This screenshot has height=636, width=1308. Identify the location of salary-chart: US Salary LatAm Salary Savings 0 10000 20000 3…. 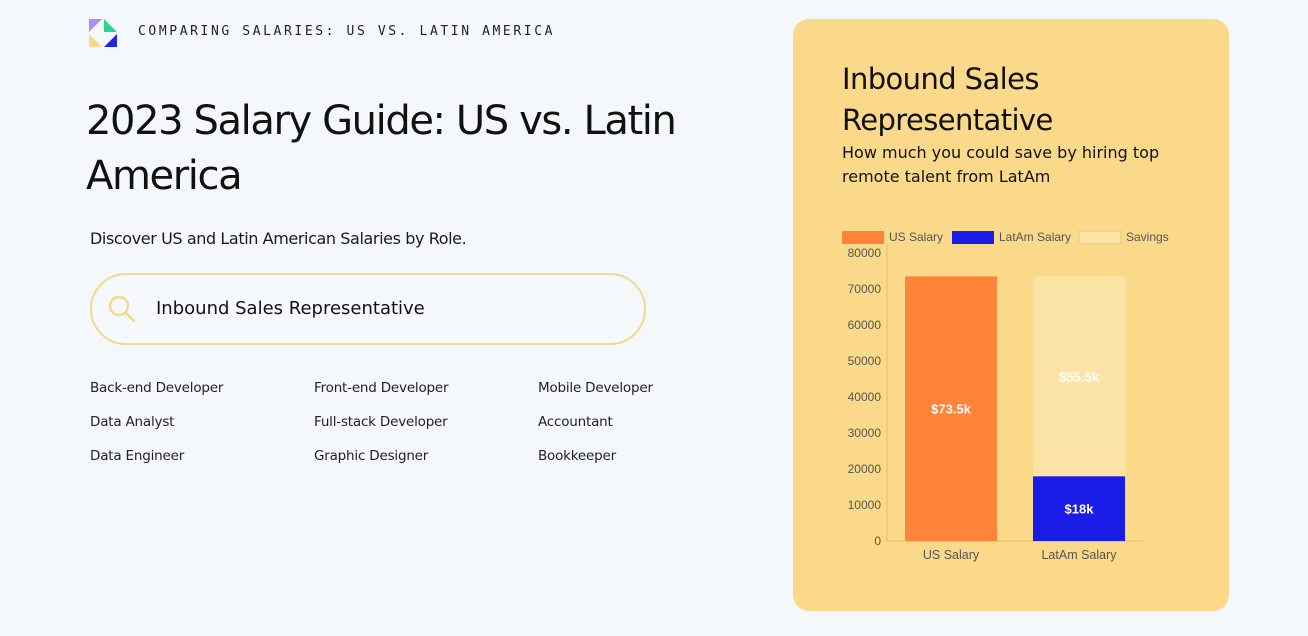
(1005, 396).